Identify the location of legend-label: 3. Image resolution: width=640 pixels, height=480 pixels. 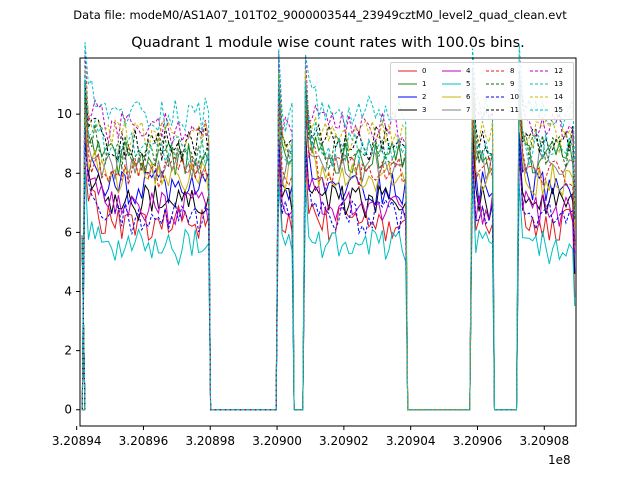
(424, 110).